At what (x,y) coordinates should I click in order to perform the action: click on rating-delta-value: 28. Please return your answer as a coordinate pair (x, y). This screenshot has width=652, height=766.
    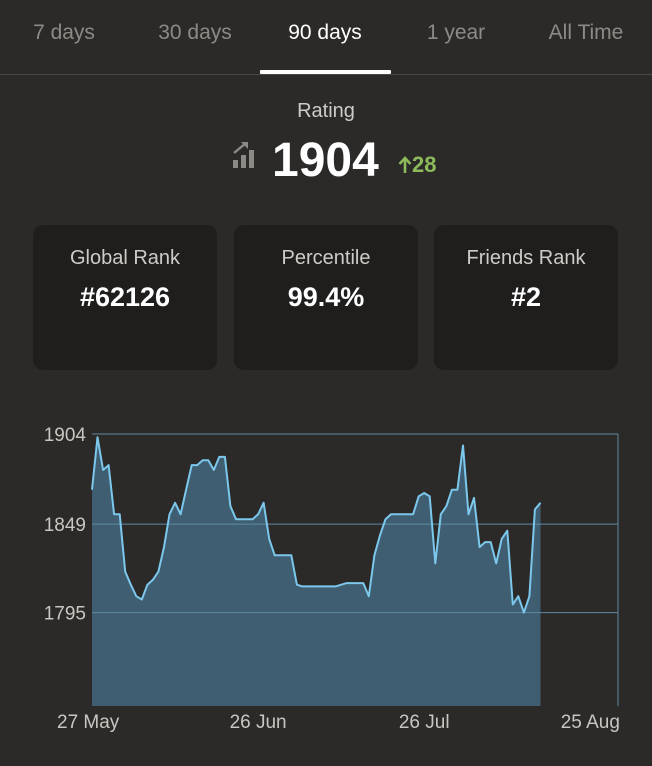
    Looking at the image, I should click on (424, 164).